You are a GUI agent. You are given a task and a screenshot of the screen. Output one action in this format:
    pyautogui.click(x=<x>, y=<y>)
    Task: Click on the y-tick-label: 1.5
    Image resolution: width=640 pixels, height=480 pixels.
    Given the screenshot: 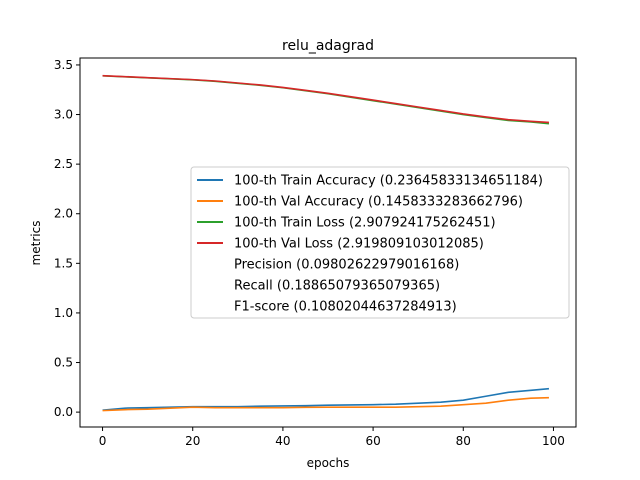 What is the action you would take?
    pyautogui.click(x=63, y=263)
    